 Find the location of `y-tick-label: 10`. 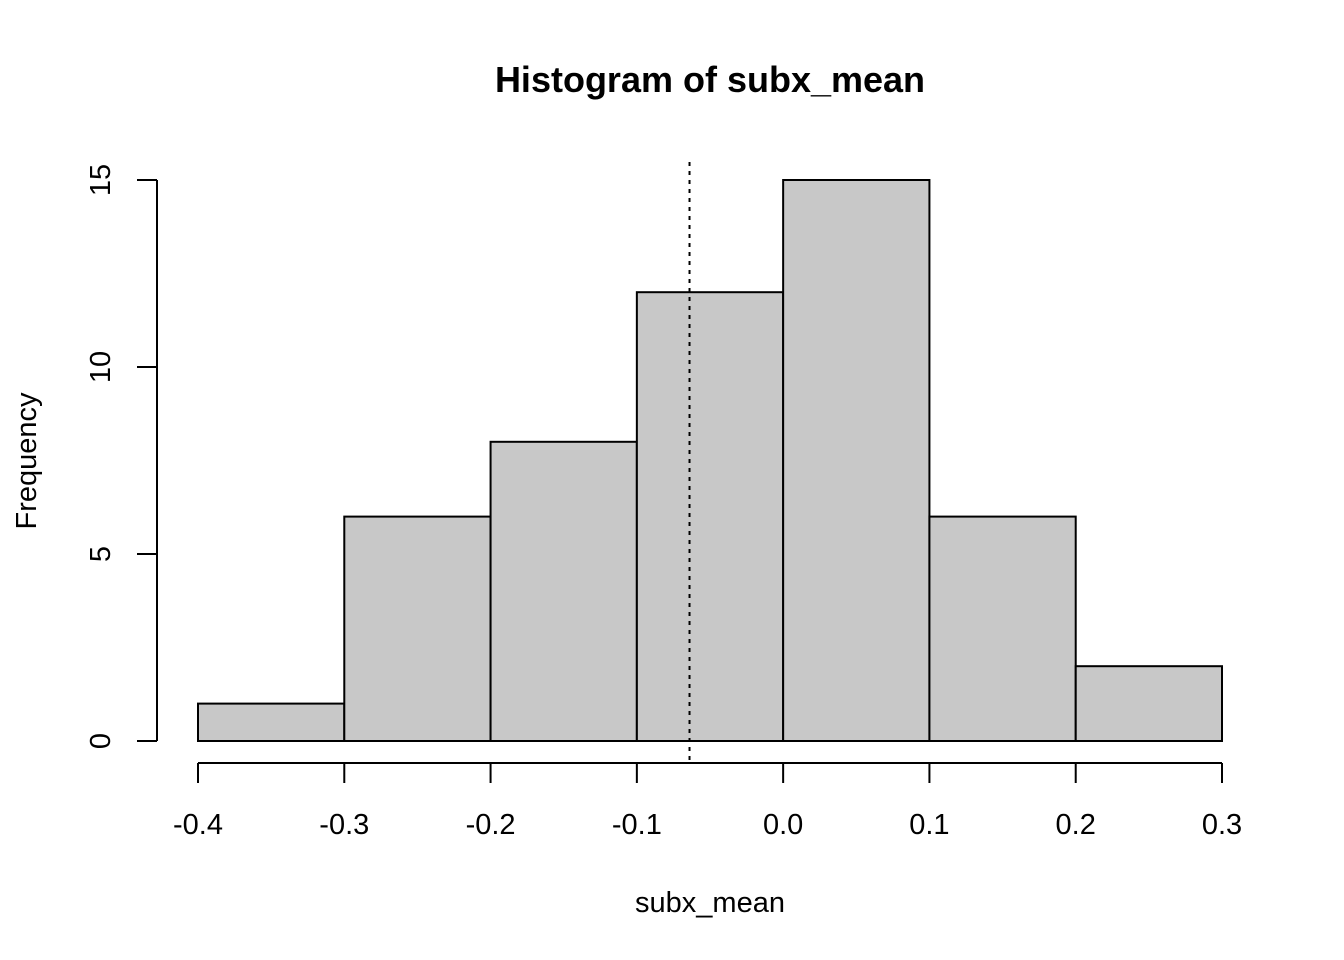

y-tick-label: 10 is located at coordinates (101, 367).